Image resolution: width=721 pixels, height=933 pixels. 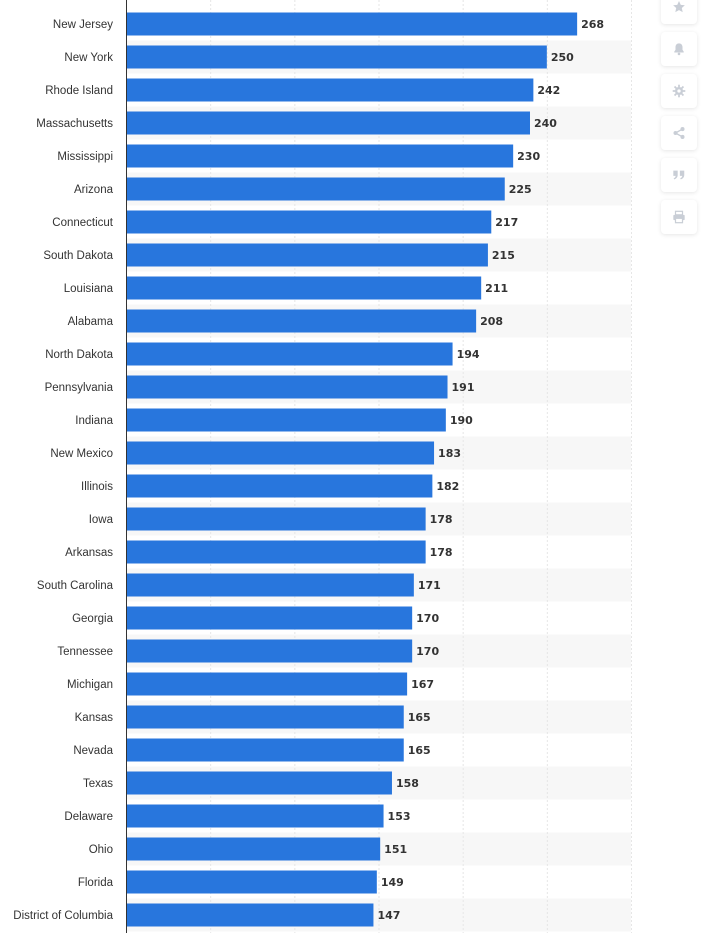 I want to click on value-label: 208, so click(x=491, y=321).